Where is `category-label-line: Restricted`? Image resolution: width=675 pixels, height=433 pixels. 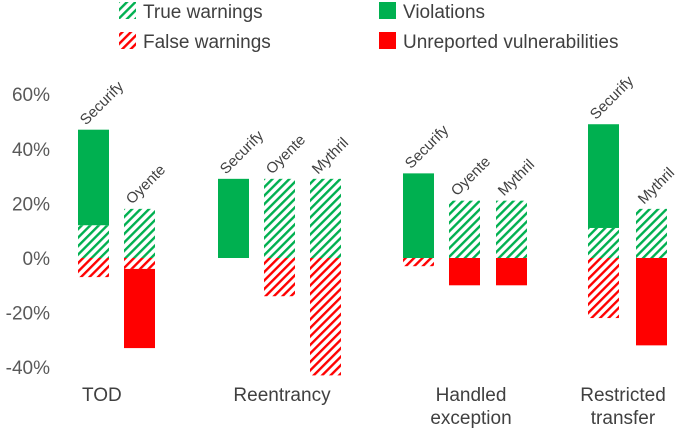 category-label-line: Restricted is located at coordinates (623, 395).